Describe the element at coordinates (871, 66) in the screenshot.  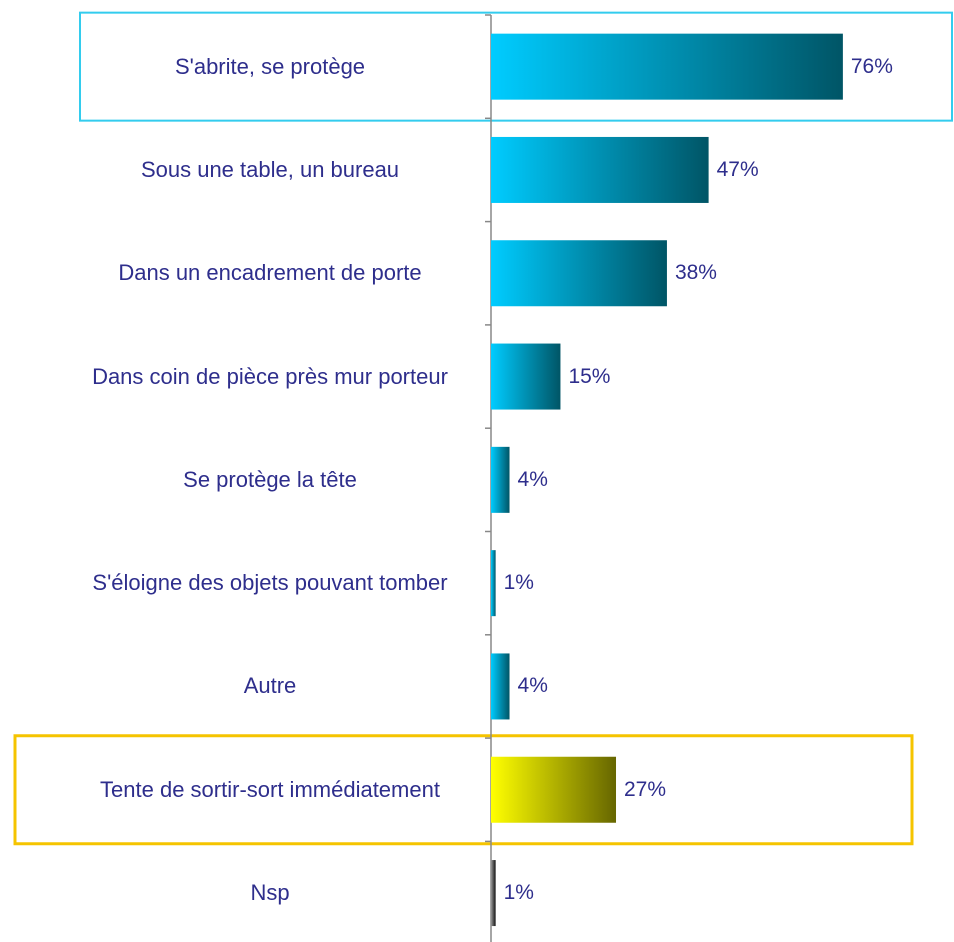
I see `value-label: 76%` at that location.